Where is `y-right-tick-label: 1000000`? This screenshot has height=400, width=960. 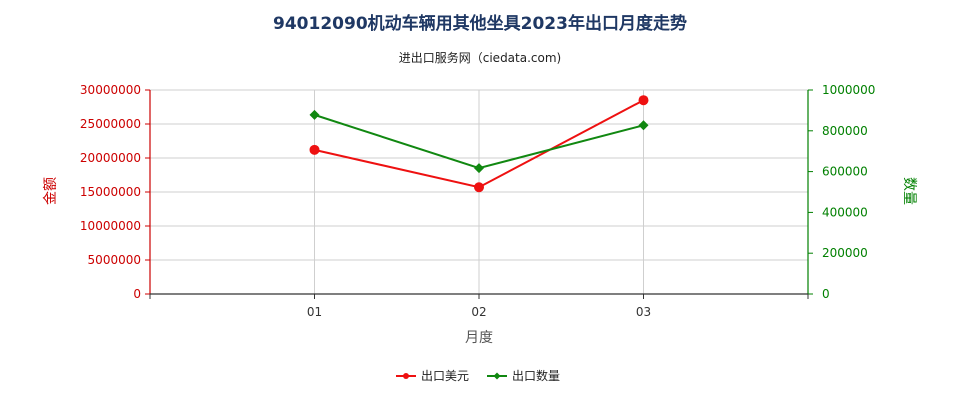 y-right-tick-label: 1000000 is located at coordinates (848, 90).